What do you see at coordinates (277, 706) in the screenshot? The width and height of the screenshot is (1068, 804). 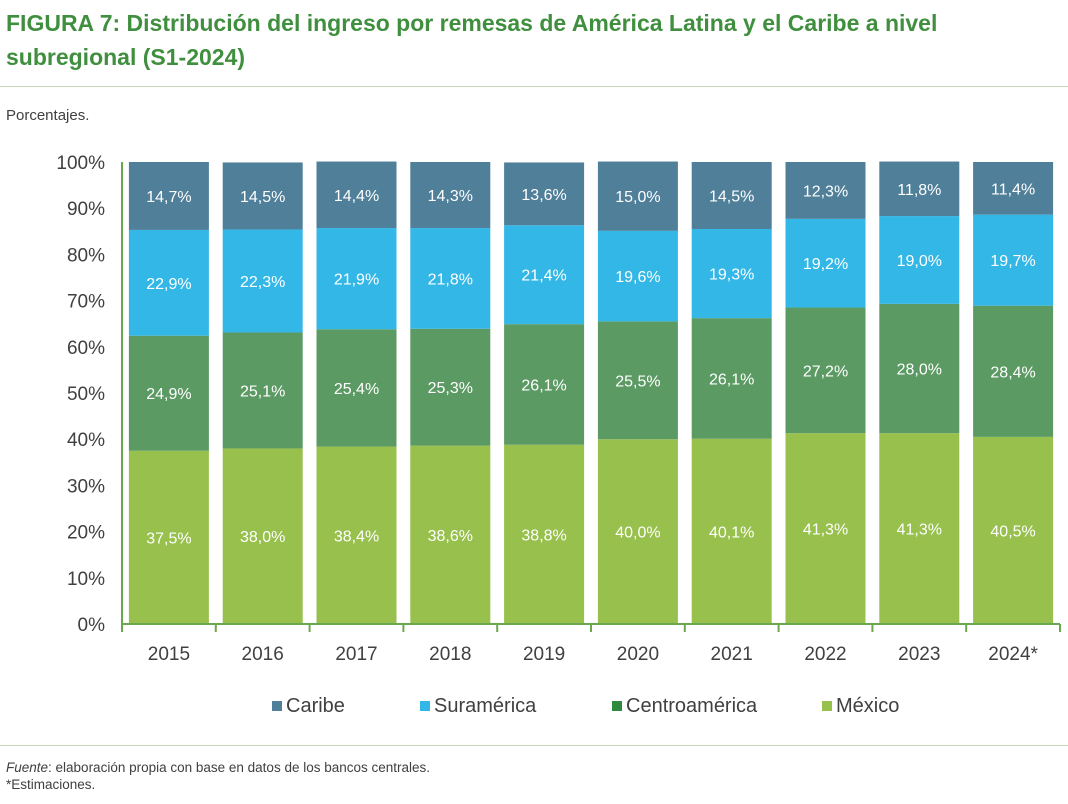 I see `legend-swatch-caribe` at bounding box center [277, 706].